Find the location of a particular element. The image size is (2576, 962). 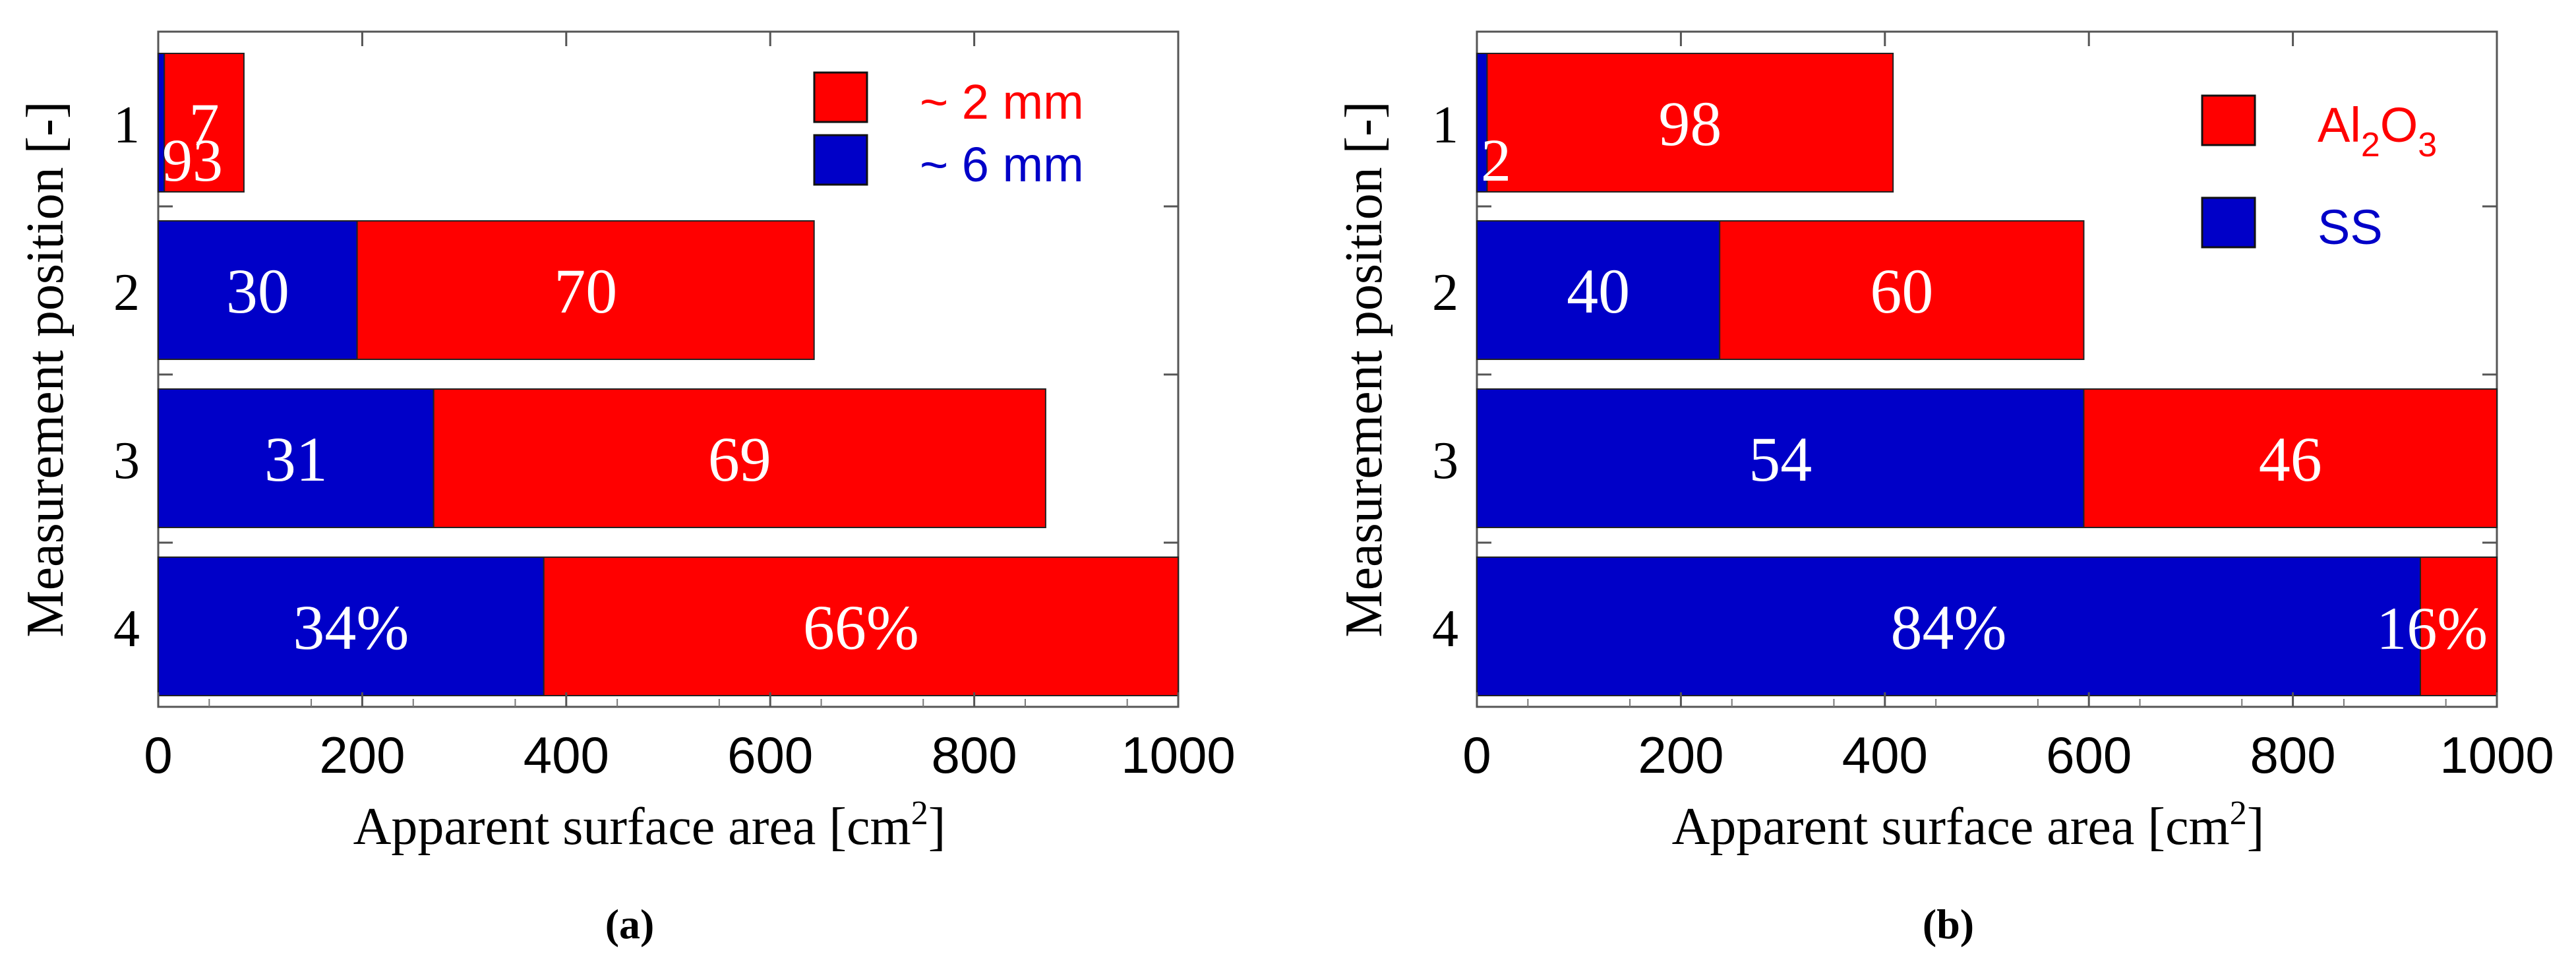

x-tick-label-b-0: 0 is located at coordinates (1476, 755).